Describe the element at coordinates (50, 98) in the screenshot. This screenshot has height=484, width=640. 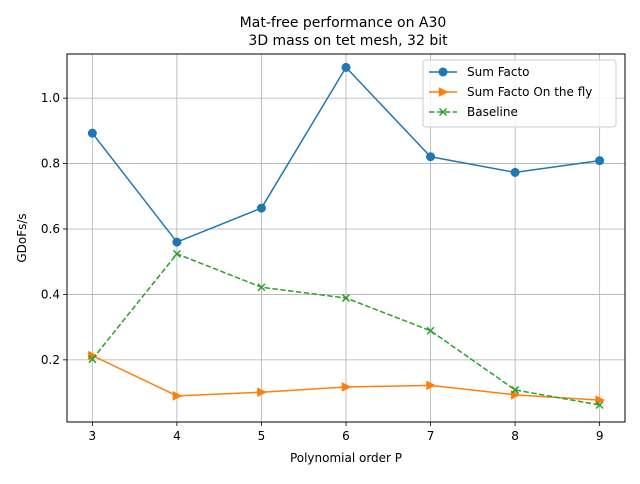
I see `y-tick-label: 1.0` at that location.